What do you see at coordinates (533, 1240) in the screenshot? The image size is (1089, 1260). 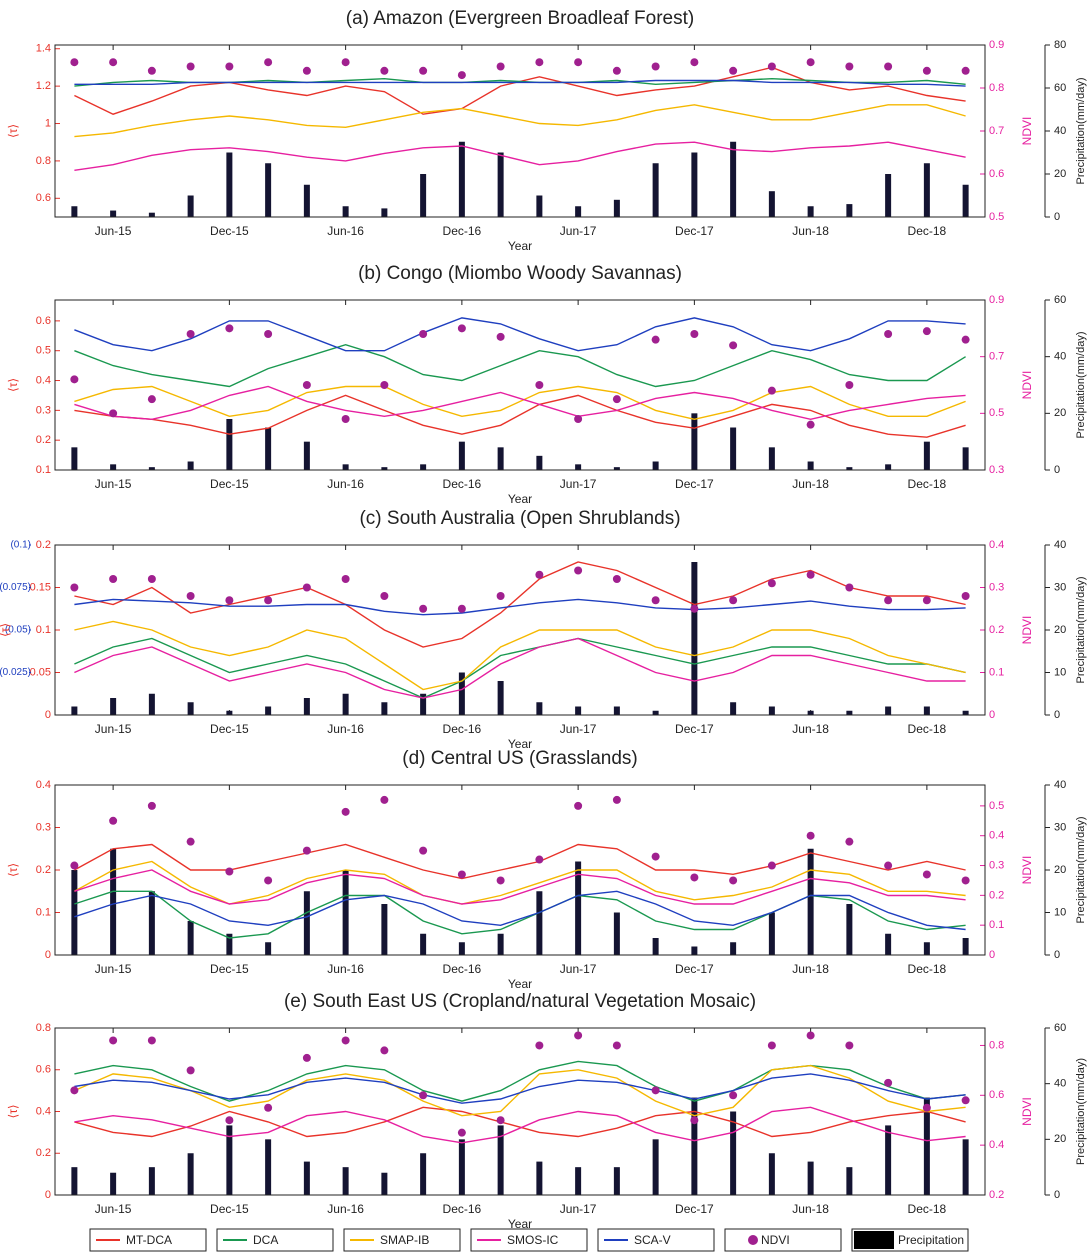 I see `legend-label: SMOS-IC` at bounding box center [533, 1240].